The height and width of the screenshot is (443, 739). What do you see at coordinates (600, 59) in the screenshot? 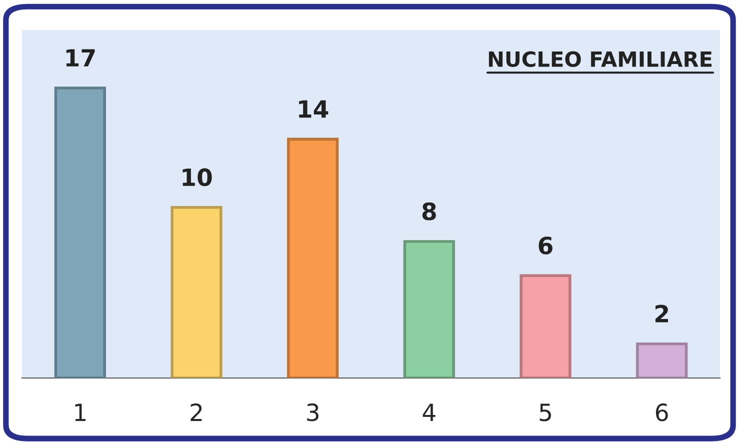
I see `chart-title: NUCLEO FAMILIARE` at bounding box center [600, 59].